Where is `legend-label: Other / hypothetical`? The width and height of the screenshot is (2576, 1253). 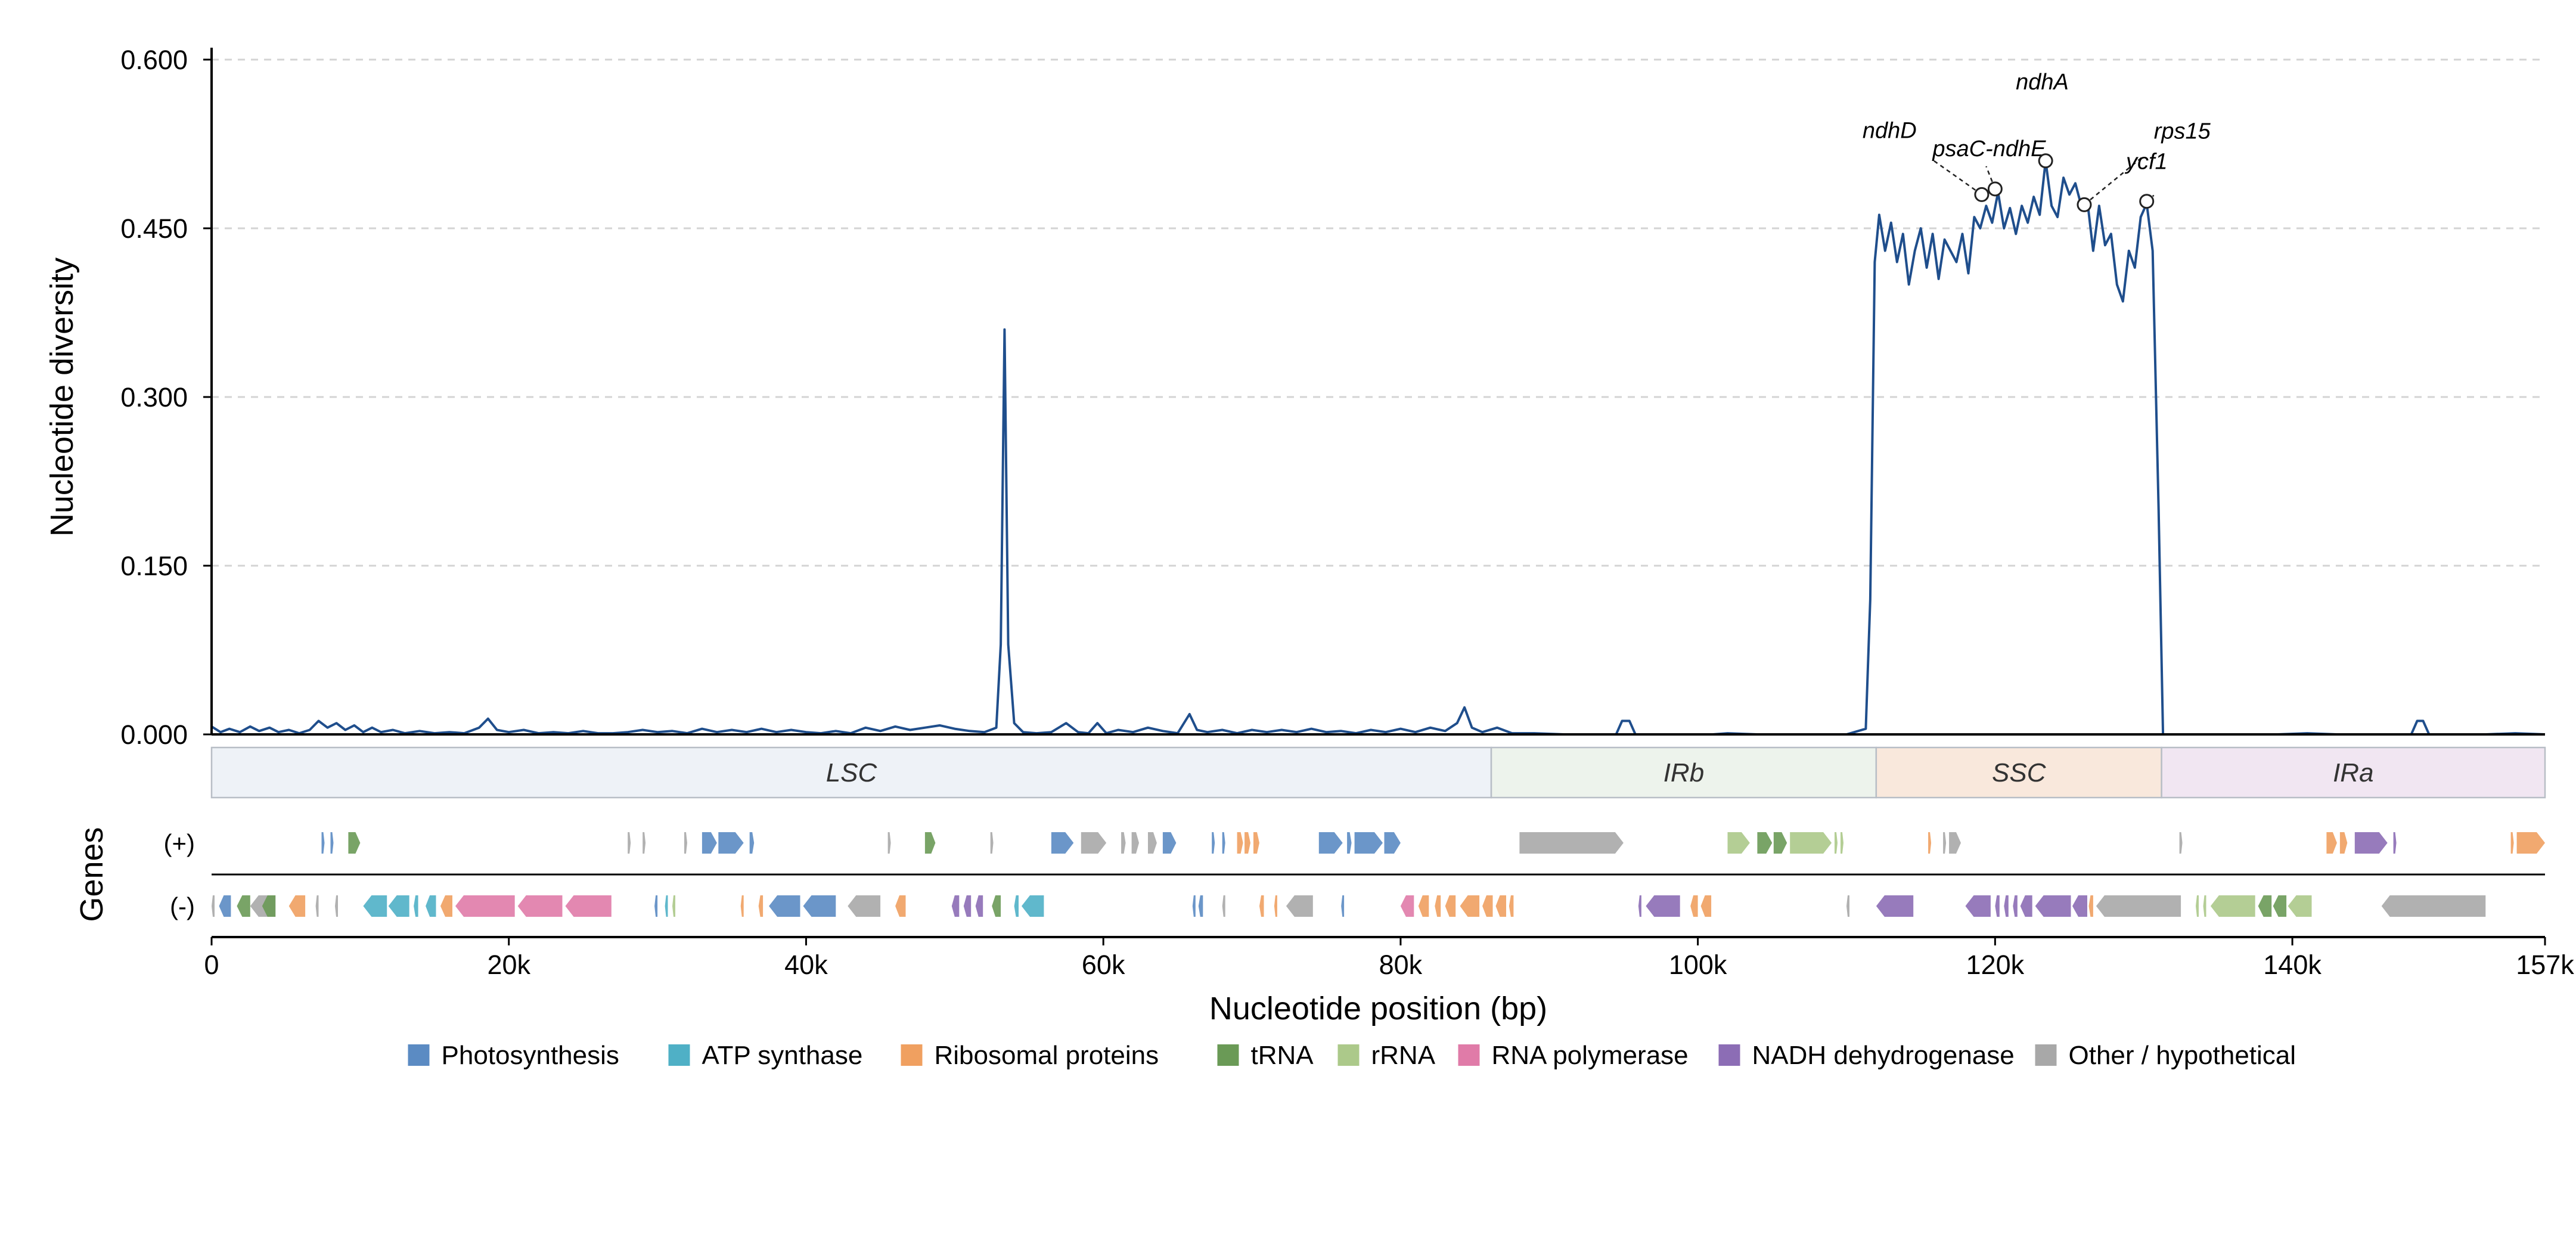 legend-label: Other / hypothetical is located at coordinates (2183, 1055).